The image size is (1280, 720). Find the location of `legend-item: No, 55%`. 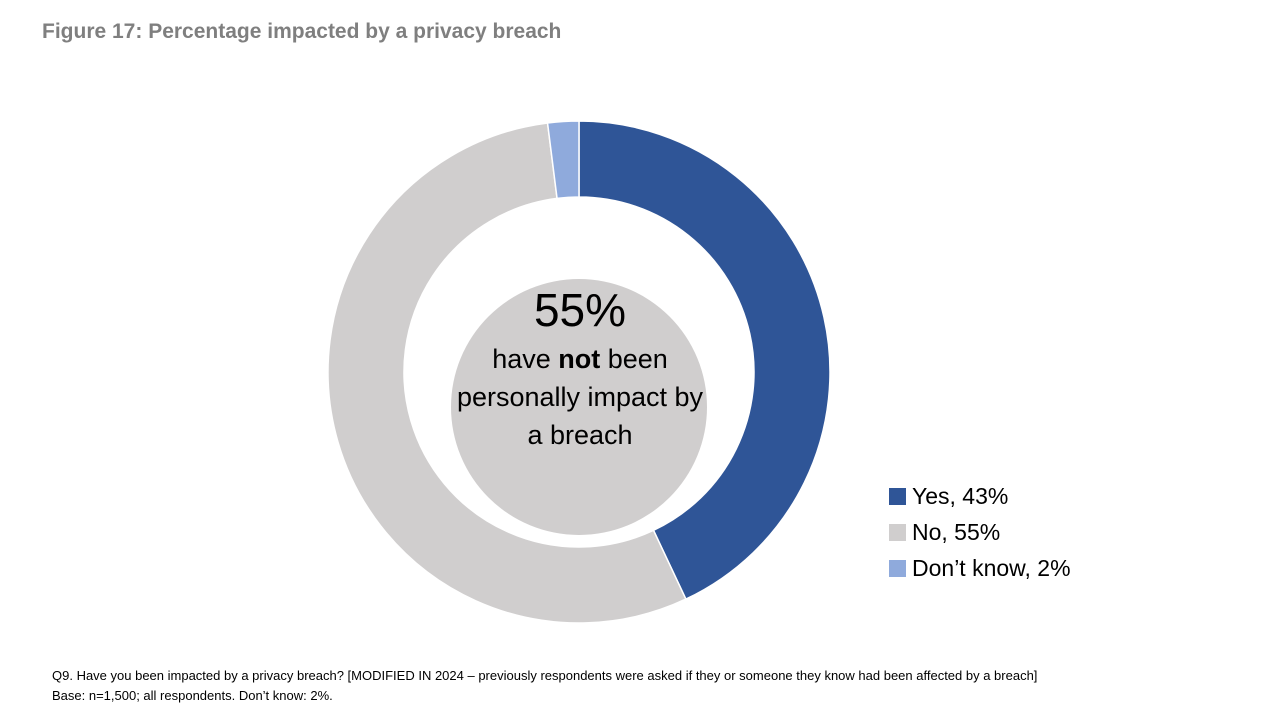

legend-item: No, 55% is located at coordinates (980, 532).